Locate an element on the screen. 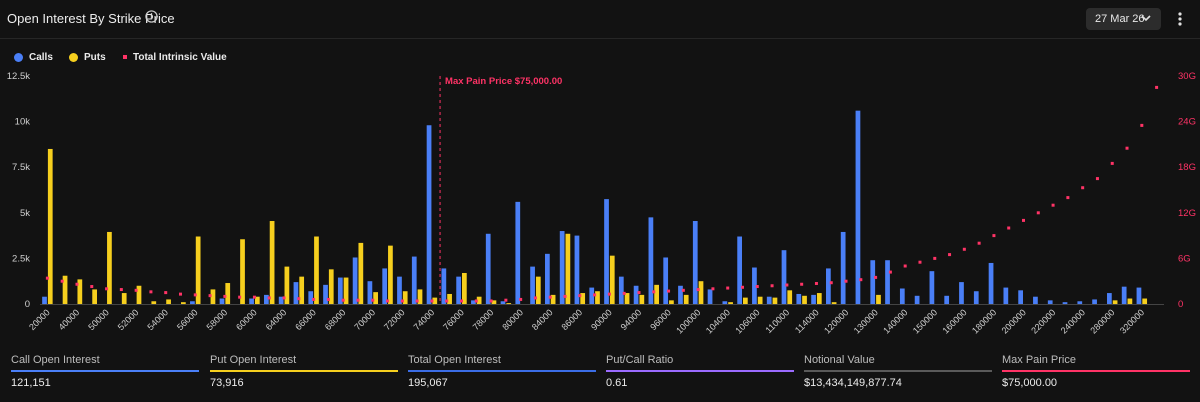 The width and height of the screenshot is (1200, 402). y-tick-label: 7.5k is located at coordinates (21, 167).